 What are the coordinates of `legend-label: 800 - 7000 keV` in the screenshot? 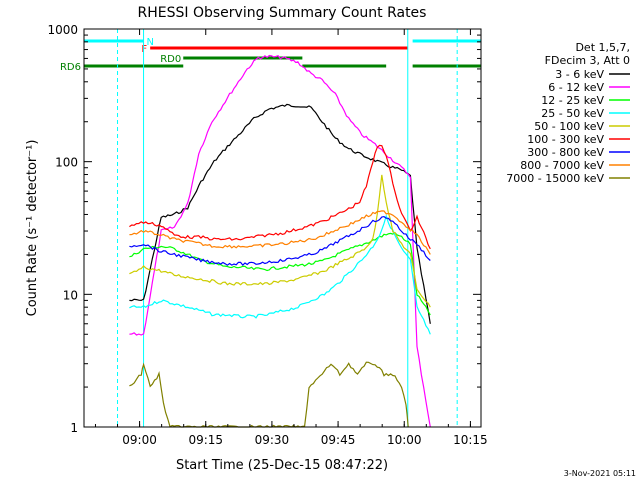 It's located at (562, 165).